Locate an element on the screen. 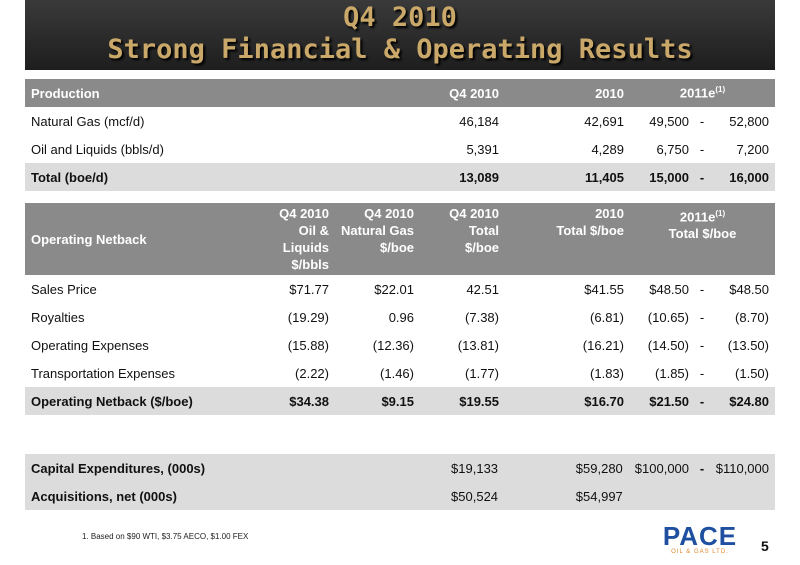  company-logo: PACE OIL & GAS LTD. is located at coordinates (700, 539).